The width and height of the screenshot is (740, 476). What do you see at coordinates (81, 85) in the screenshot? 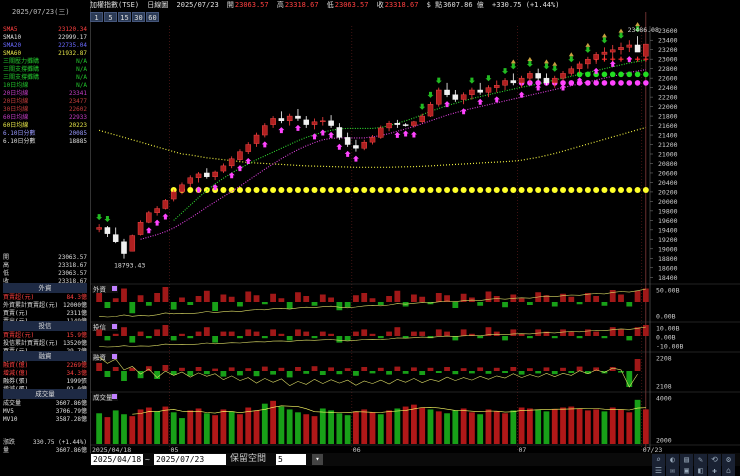
I see `indicator-value: N/A` at bounding box center [81, 85].